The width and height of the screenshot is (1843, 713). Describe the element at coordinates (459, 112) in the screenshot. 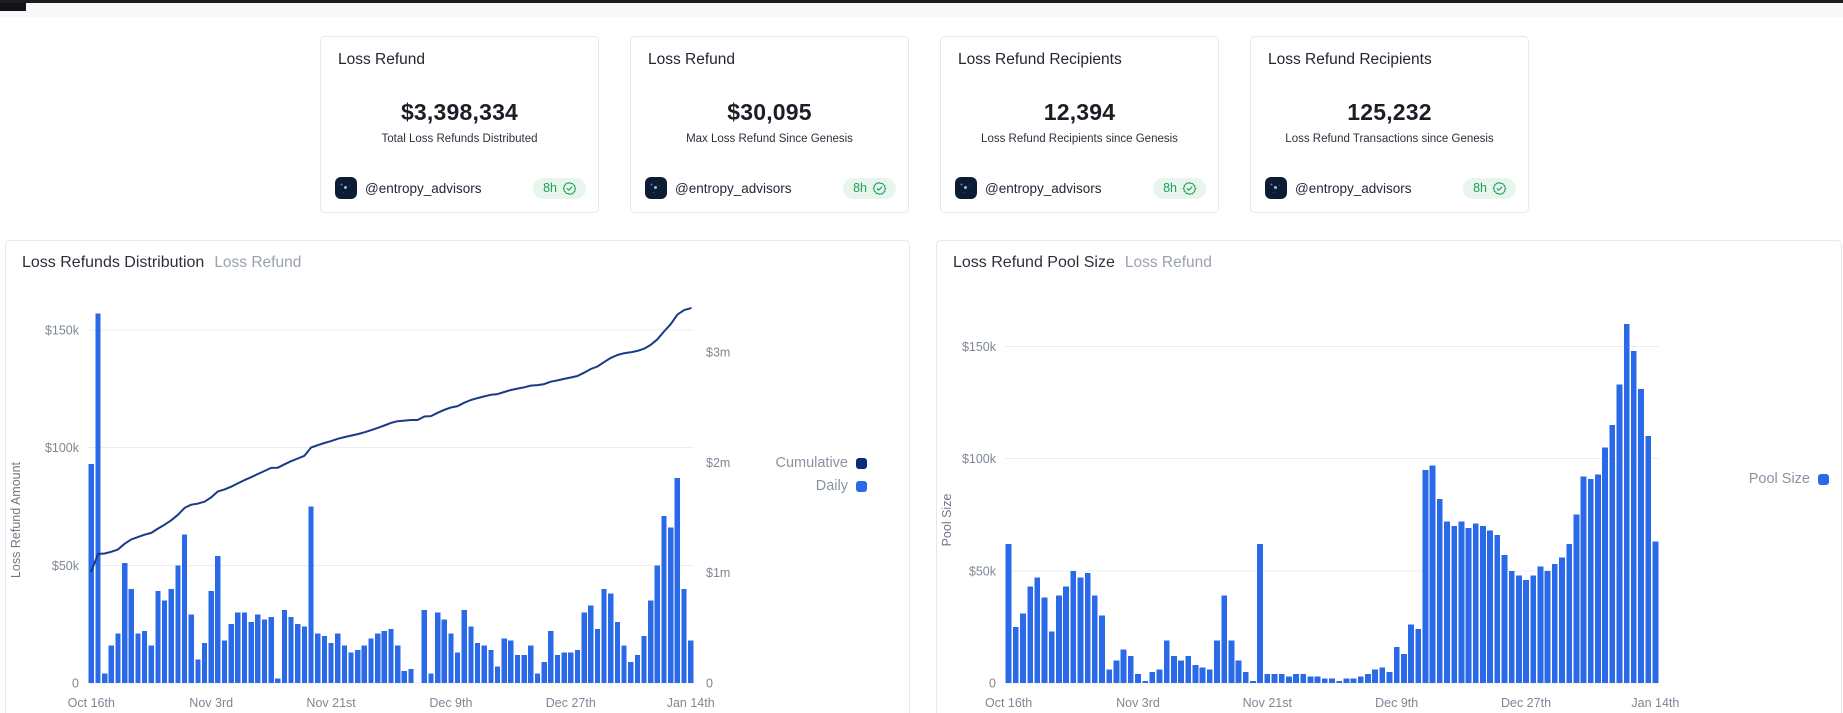

I see `card-value: $3,398,334` at that location.